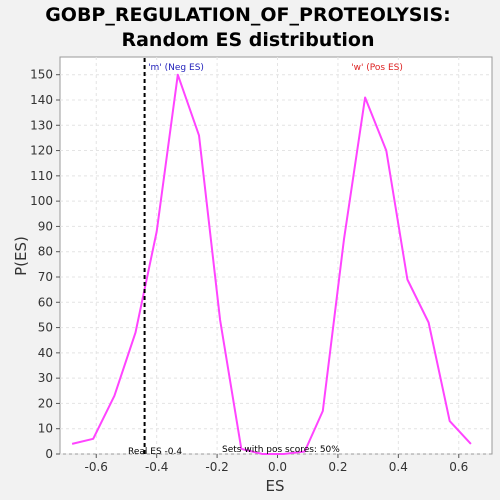 This screenshot has height=500, width=500. Describe the element at coordinates (337, 467) in the screenshot. I see `x-tick-label: 0.2` at that location.